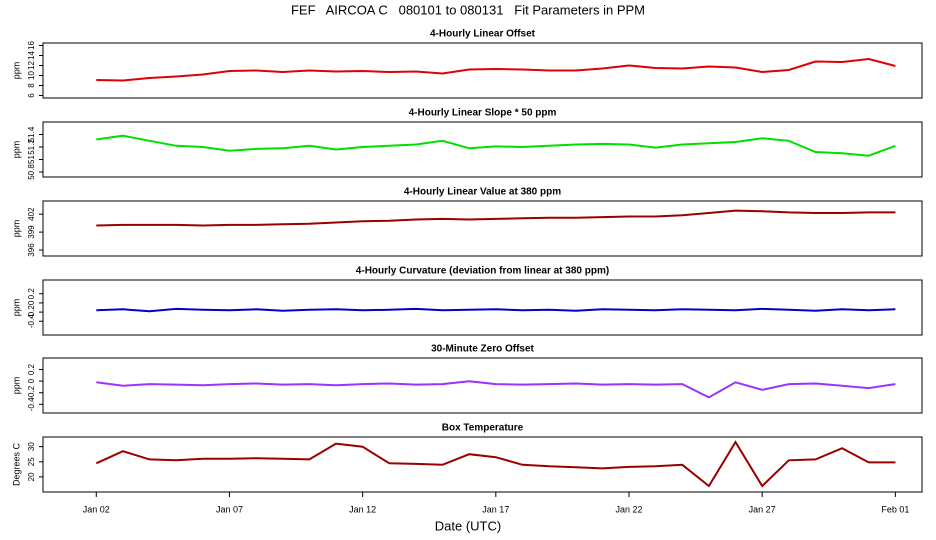  Describe the element at coordinates (31, 172) in the screenshot. I see `y-tick-label: 50.8` at that location.